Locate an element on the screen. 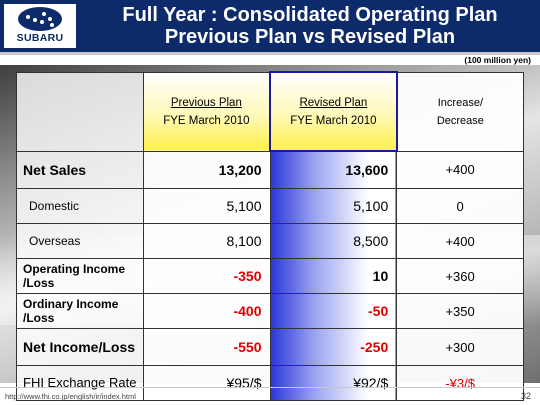 Image resolution: width=540 pixels, height=405 pixels. header-divider is located at coordinates (270, 53).